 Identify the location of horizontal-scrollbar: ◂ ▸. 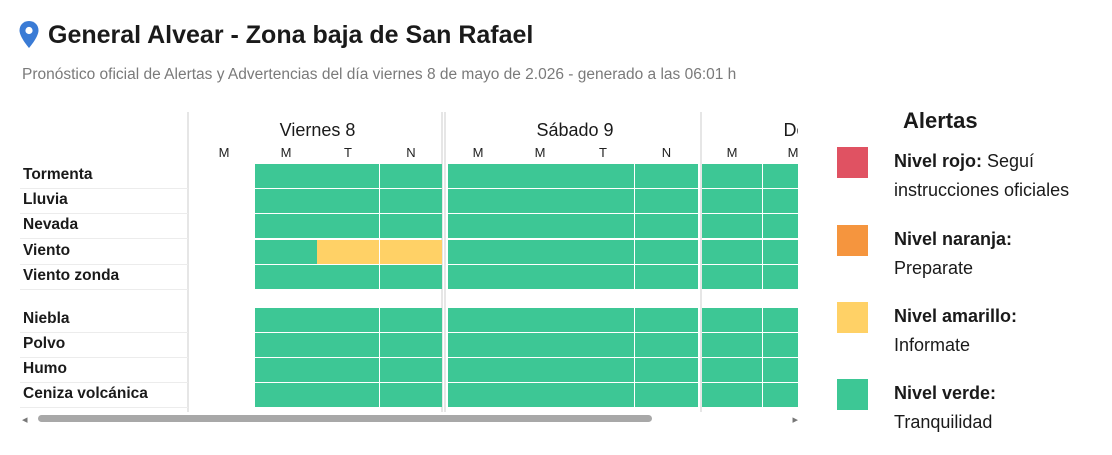
(410, 419).